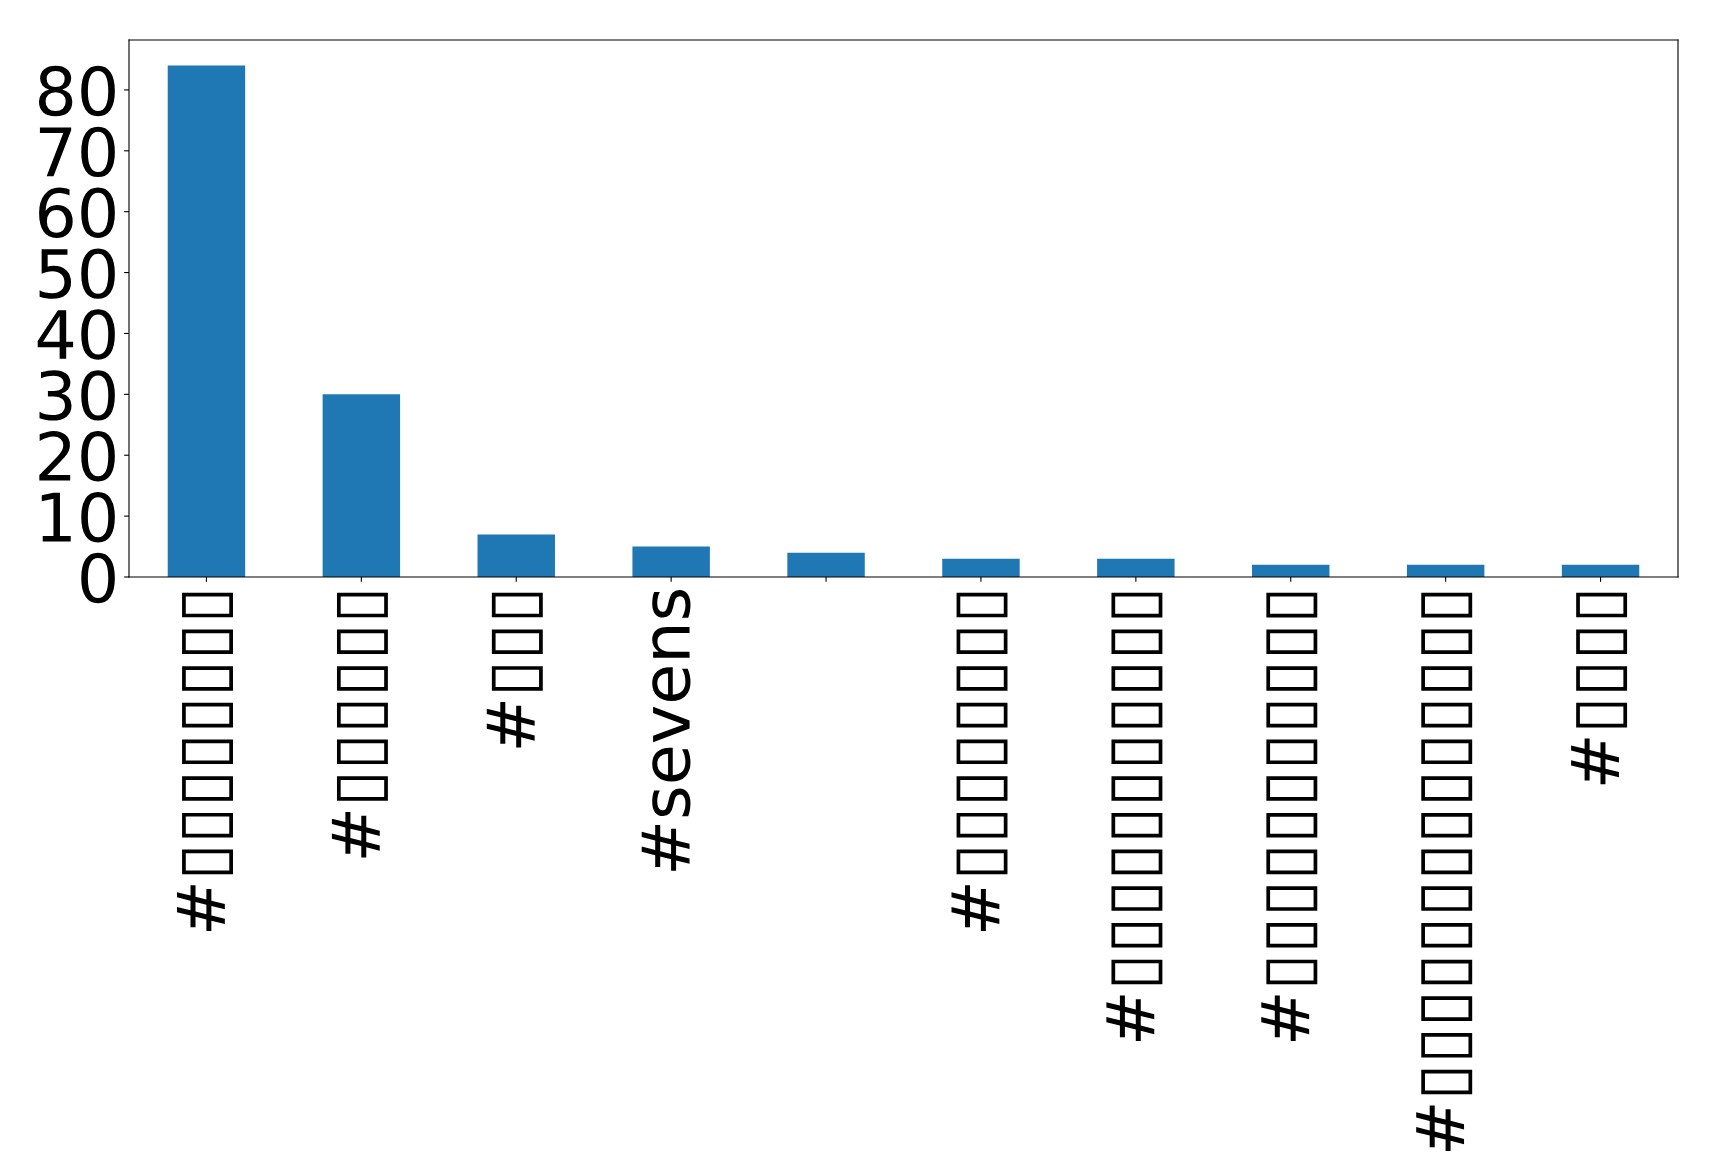 This screenshot has height=1168, width=1719. I want to click on y-tick-label: 20, so click(77, 456).